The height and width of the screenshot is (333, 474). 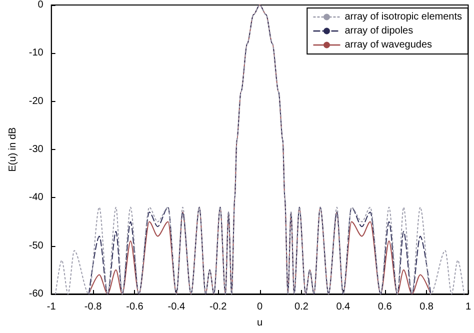 I want to click on x-tick-label: 0.6, so click(x=385, y=307).